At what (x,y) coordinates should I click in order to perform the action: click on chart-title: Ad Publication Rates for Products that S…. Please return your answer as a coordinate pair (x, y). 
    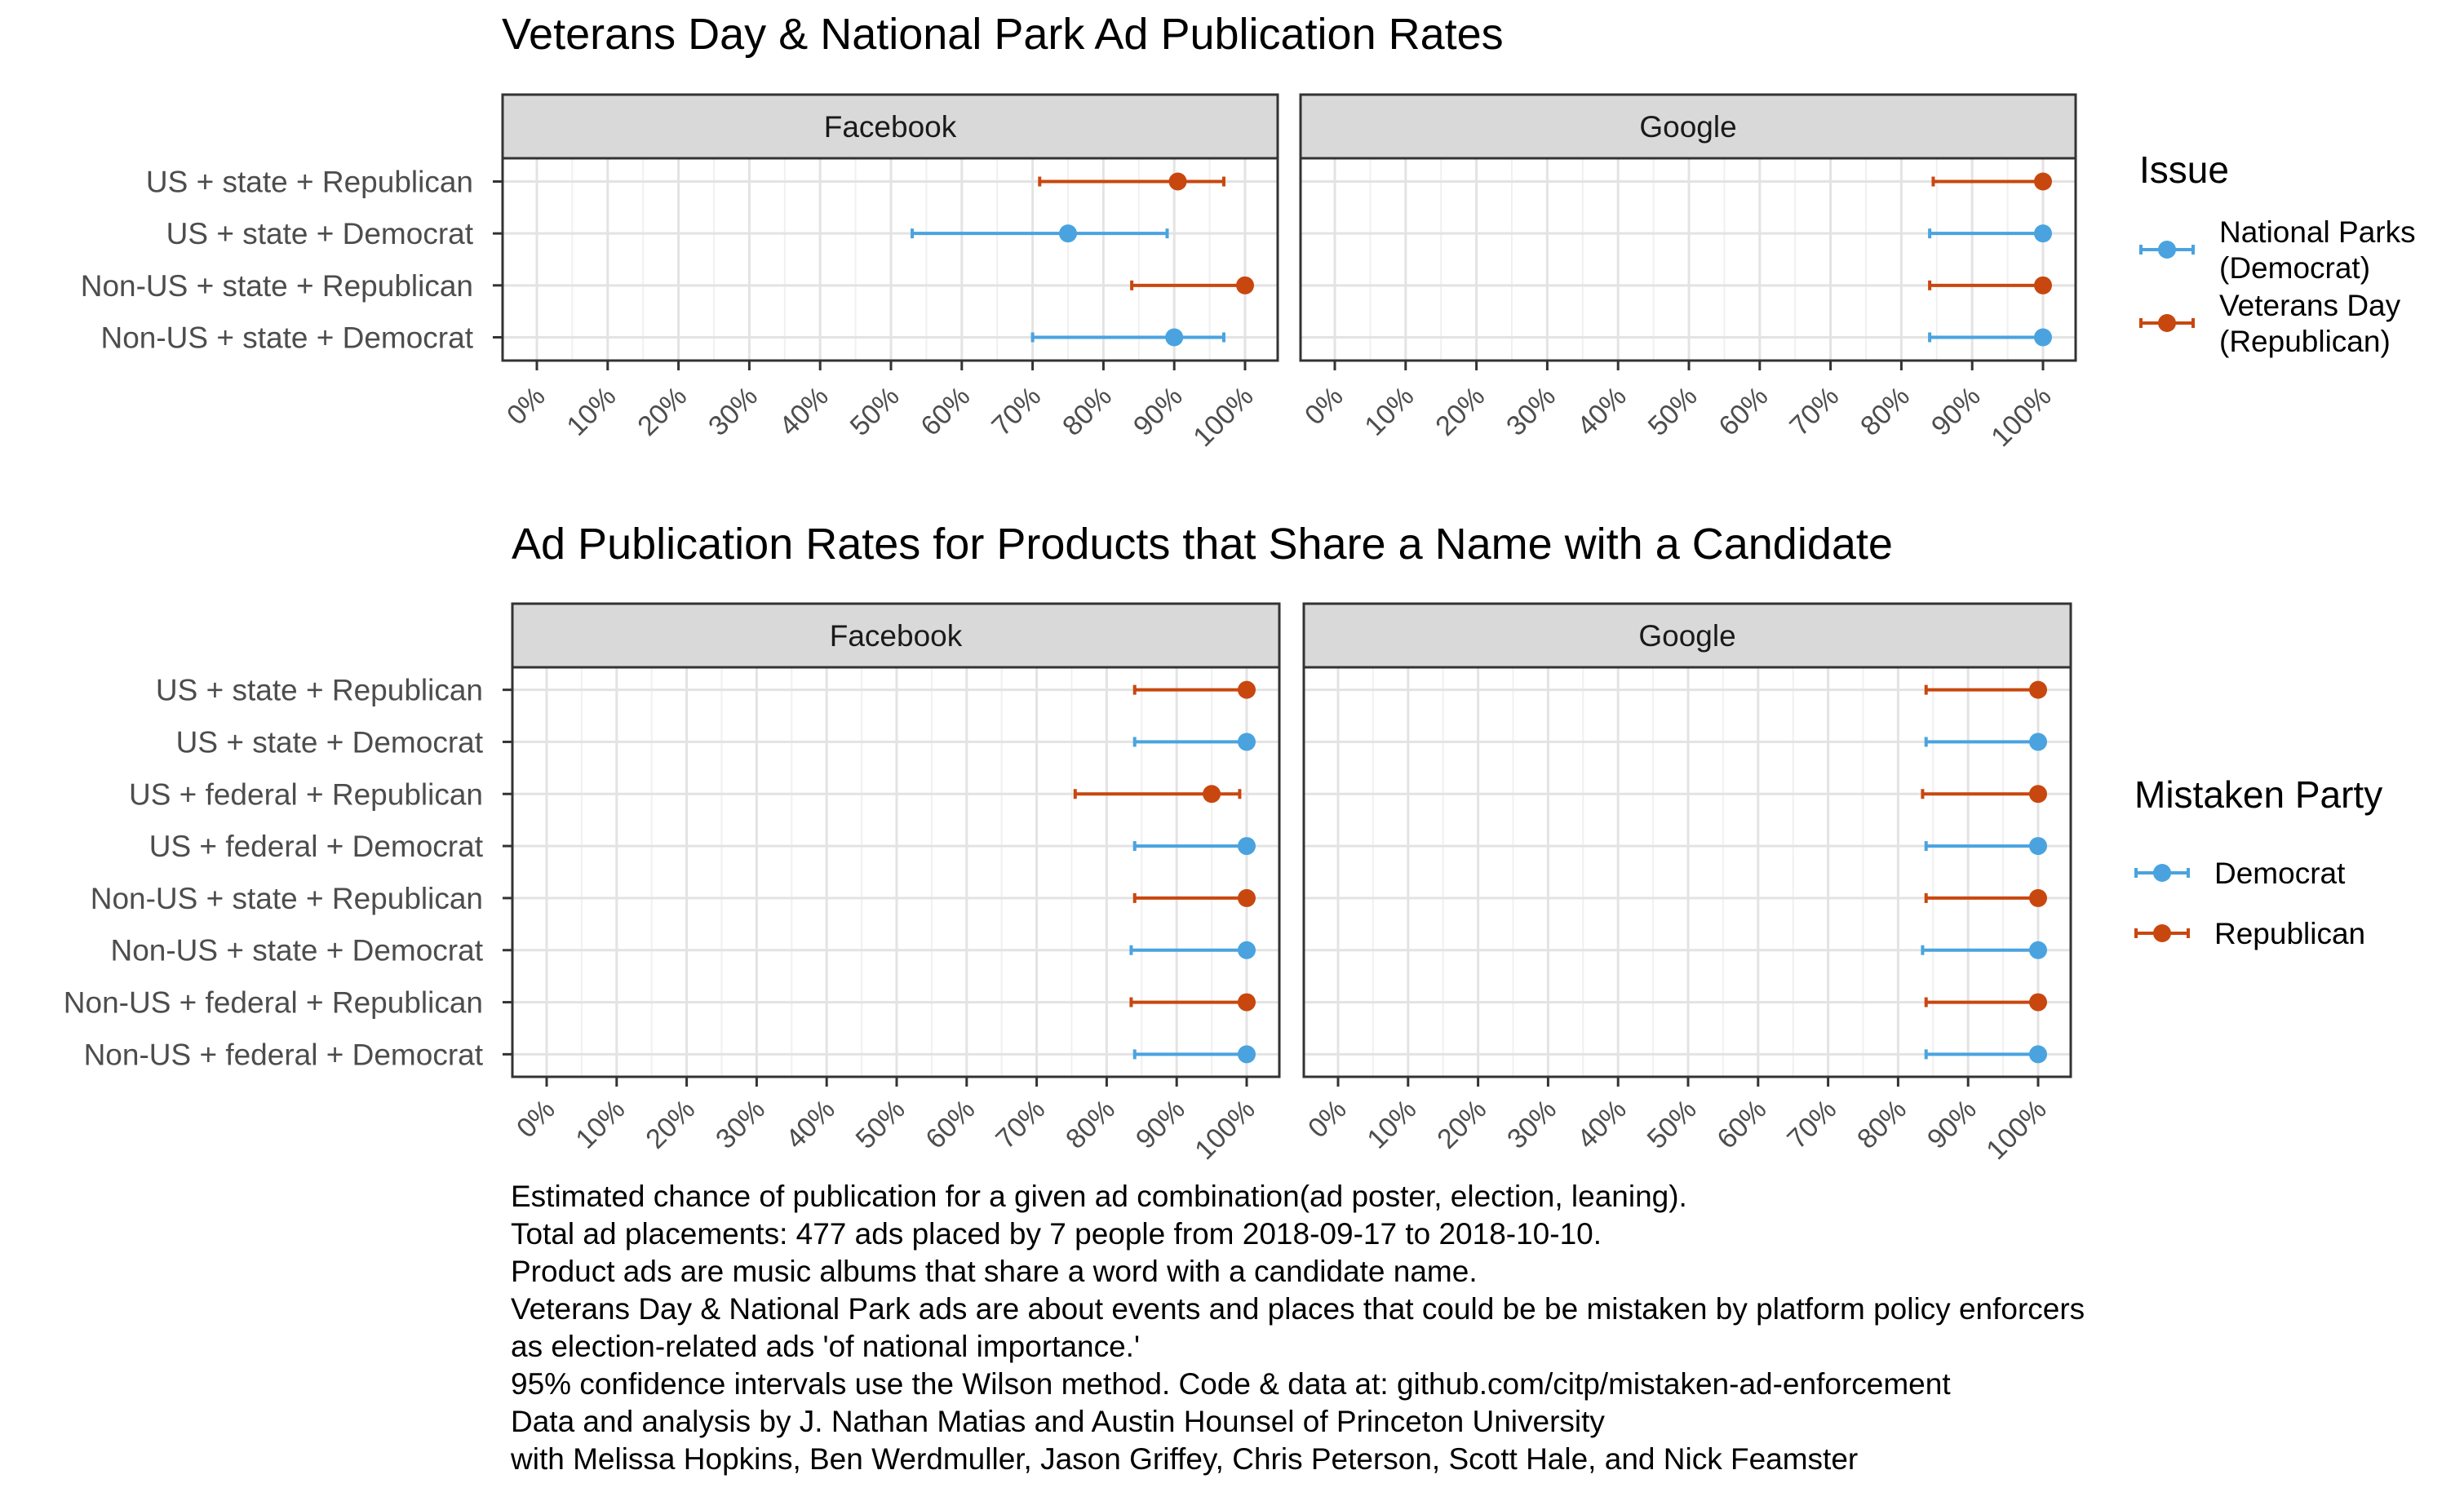
    Looking at the image, I should click on (1202, 544).